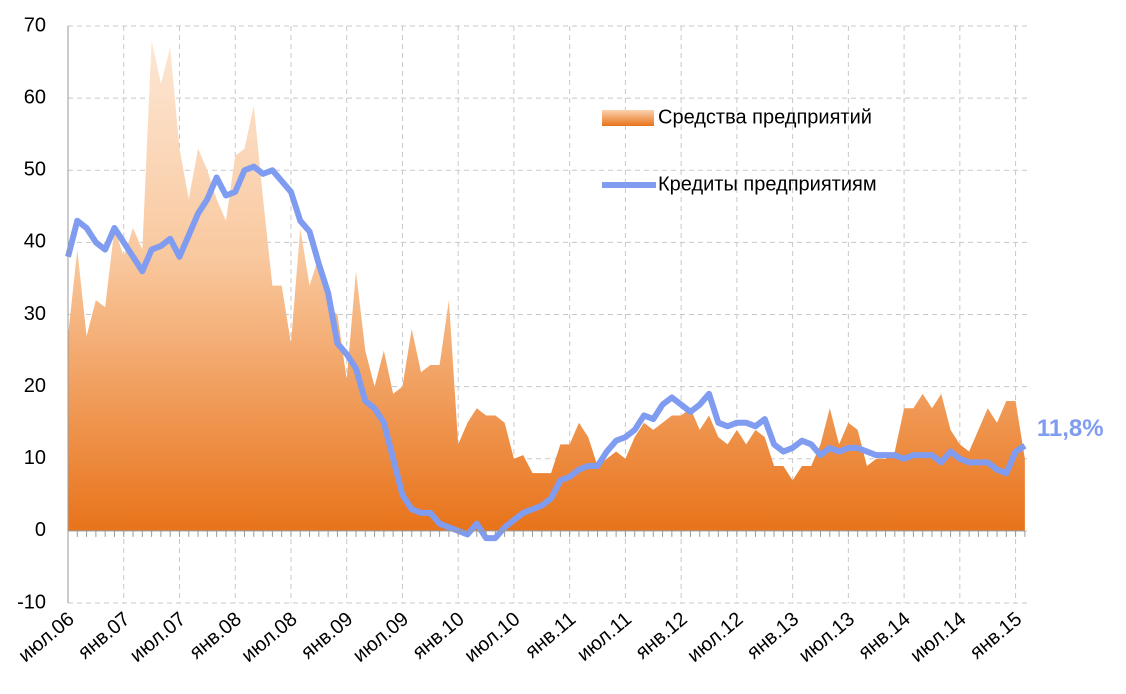 The height and width of the screenshot is (694, 1126). I want to click on x-tick-label: янв.11, so click(550, 635).